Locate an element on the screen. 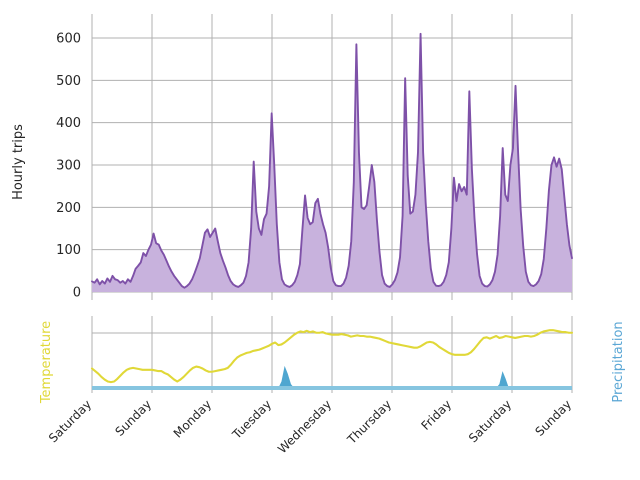 The height and width of the screenshot is (480, 640). y-axis-label-temperature: Temperature is located at coordinates (46, 362).